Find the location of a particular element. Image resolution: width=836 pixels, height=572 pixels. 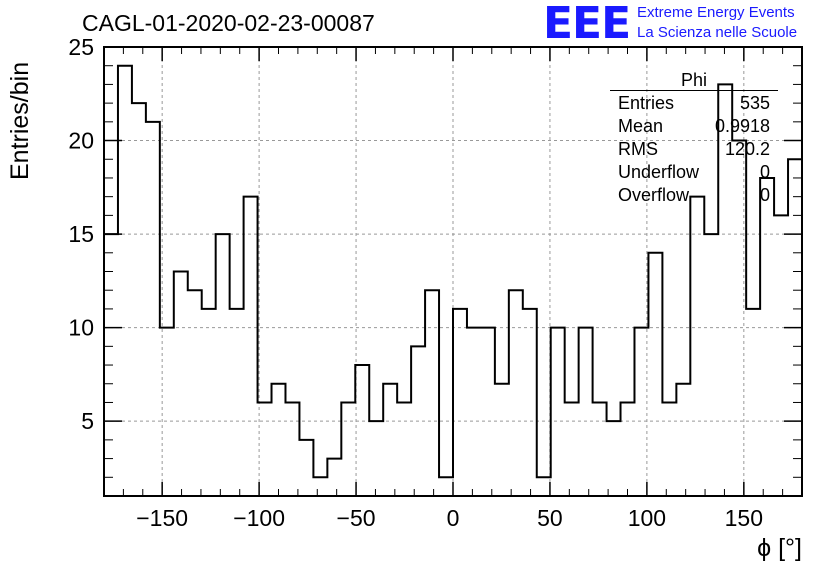

y-axis-label: Entries/bin is located at coordinates (20, 120).